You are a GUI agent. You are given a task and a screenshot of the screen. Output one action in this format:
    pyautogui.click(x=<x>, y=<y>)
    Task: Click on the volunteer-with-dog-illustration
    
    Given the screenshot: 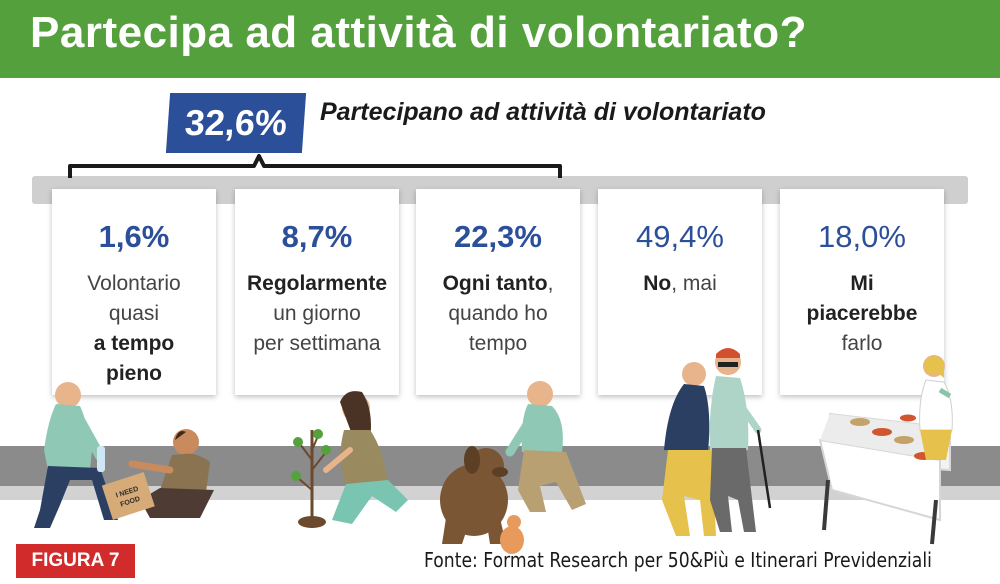 What is the action you would take?
    pyautogui.click(x=513, y=467)
    